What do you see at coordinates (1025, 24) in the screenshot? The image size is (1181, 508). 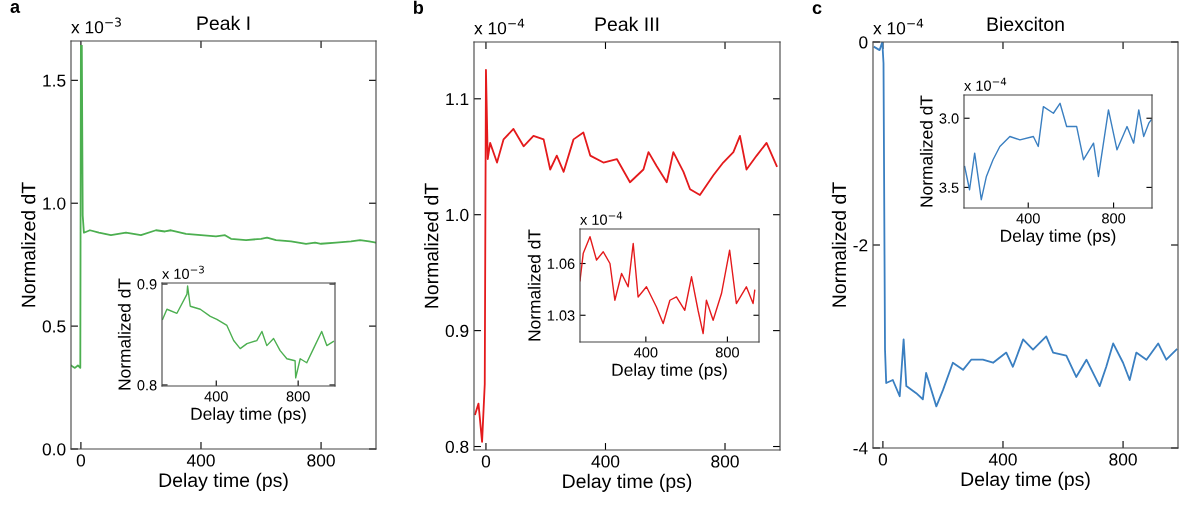 I see `chart-title: Biexciton` at bounding box center [1025, 24].